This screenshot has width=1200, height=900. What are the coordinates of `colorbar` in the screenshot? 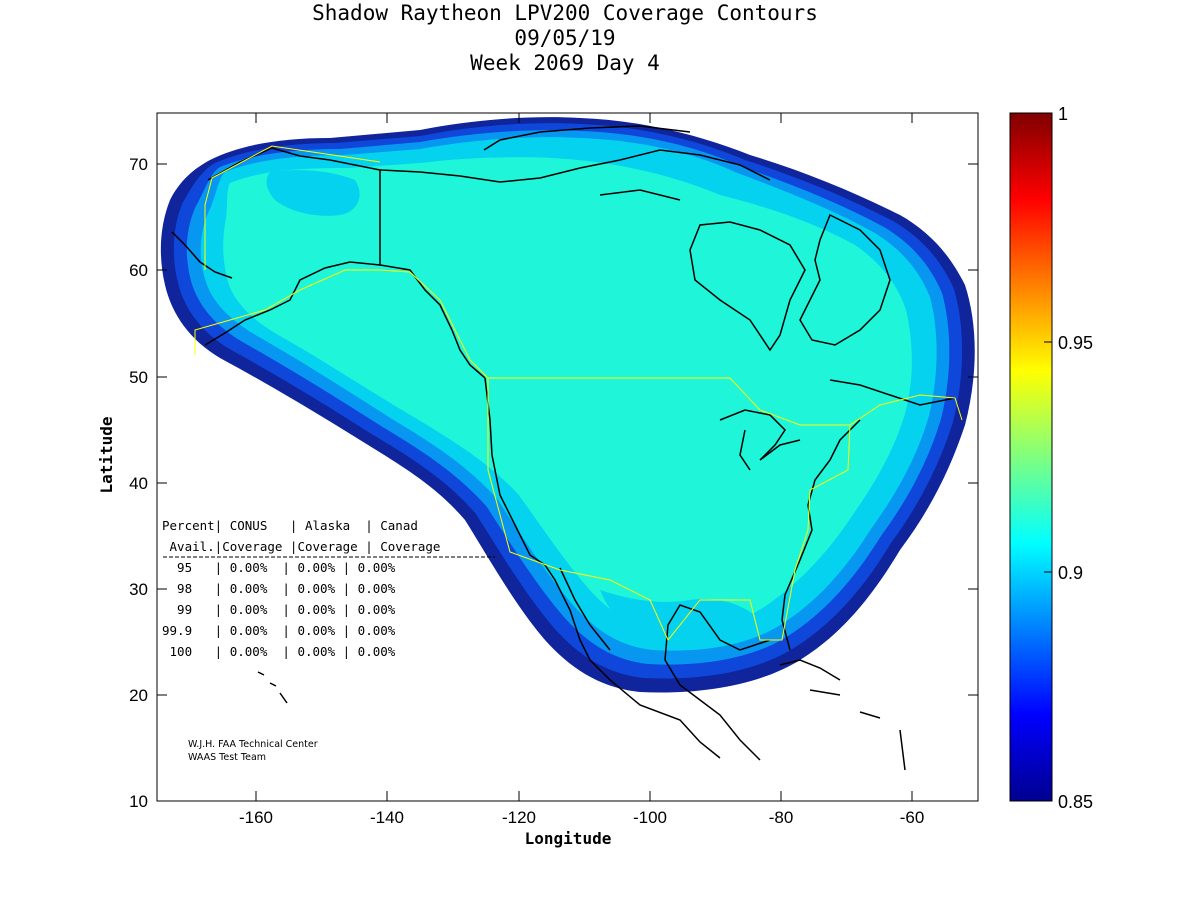 It's located at (1031, 457).